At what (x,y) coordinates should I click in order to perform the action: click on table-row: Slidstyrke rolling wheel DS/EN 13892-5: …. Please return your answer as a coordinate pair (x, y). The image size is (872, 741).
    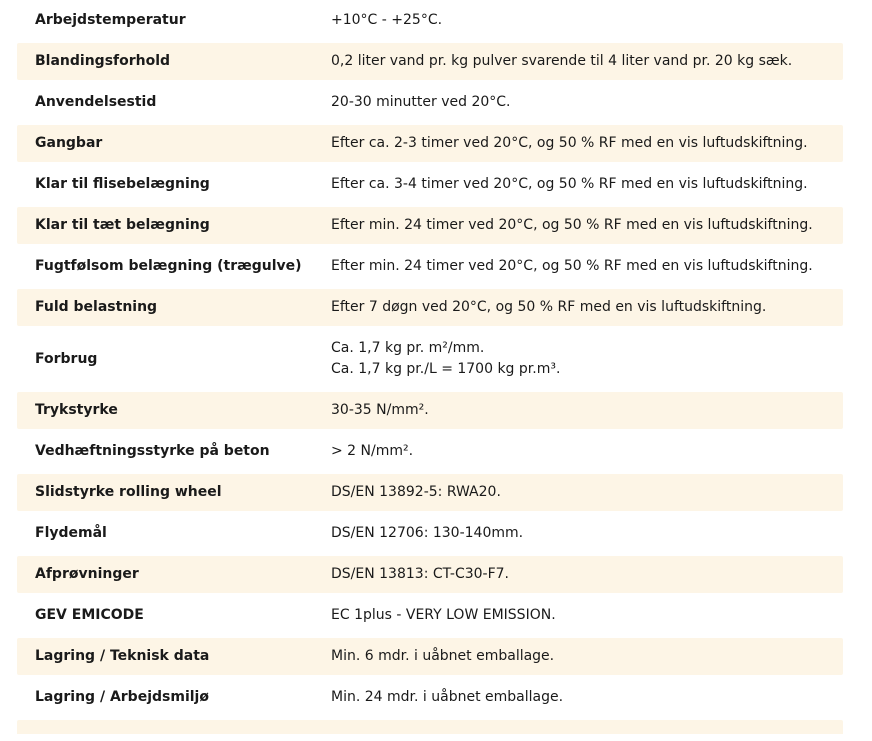
    Looking at the image, I should click on (430, 492).